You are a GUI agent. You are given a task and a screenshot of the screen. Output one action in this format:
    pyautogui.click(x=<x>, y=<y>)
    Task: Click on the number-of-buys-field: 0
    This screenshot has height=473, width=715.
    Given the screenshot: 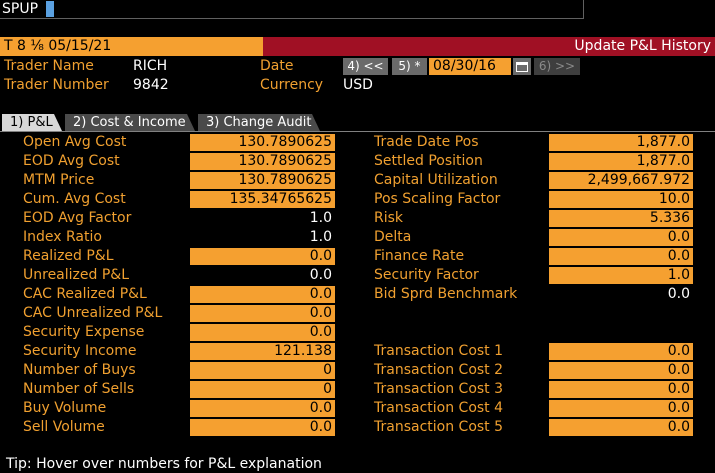 What is the action you would take?
    pyautogui.click(x=262, y=370)
    